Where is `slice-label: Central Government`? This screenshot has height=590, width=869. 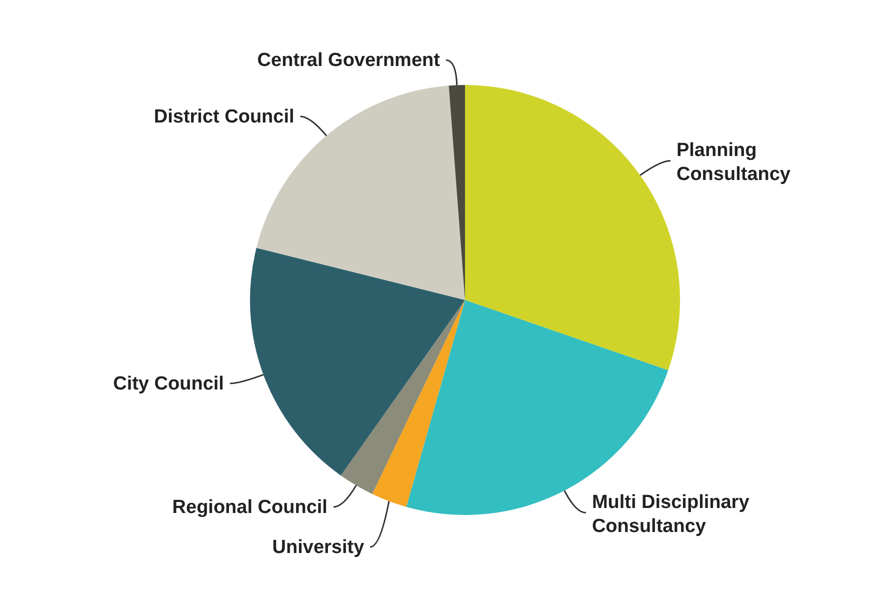 slice-label: Central Government is located at coordinates (349, 61).